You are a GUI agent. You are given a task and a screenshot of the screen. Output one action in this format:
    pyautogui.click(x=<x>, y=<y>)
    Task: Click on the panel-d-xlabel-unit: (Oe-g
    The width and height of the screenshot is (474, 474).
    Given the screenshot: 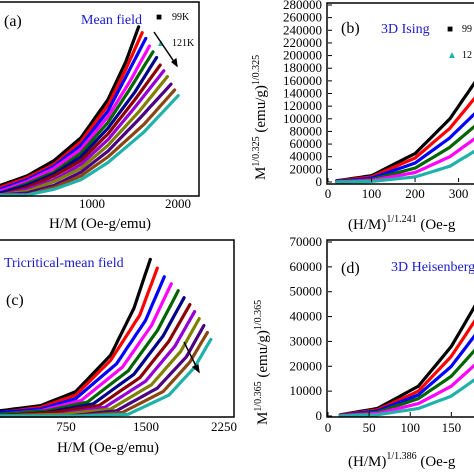 What is the action you would take?
    pyautogui.click(x=436, y=462)
    